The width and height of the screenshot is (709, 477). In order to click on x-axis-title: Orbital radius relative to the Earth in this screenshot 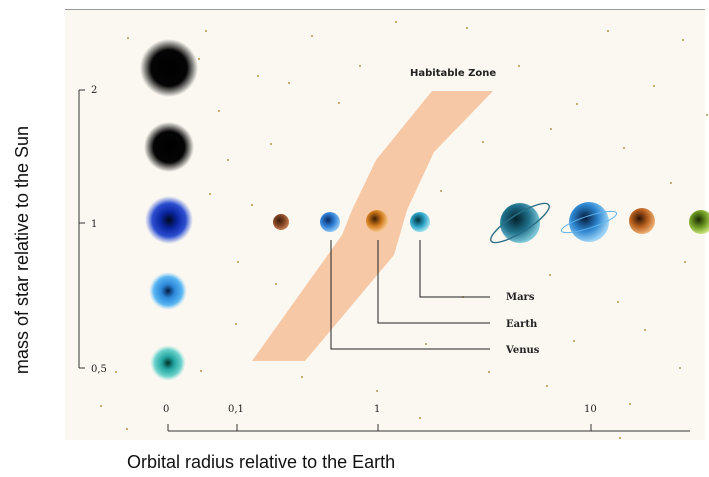, I will do `click(261, 462)`.